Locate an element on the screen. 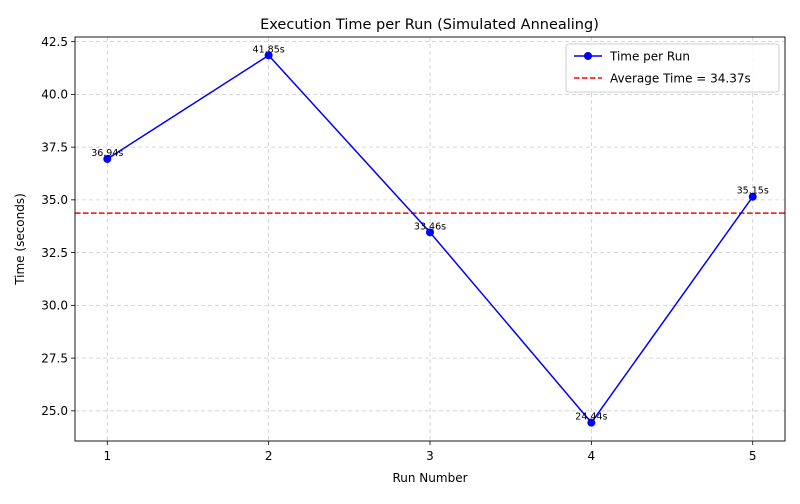 This screenshot has height=504, width=800. data-label: 24.44s is located at coordinates (591, 417).